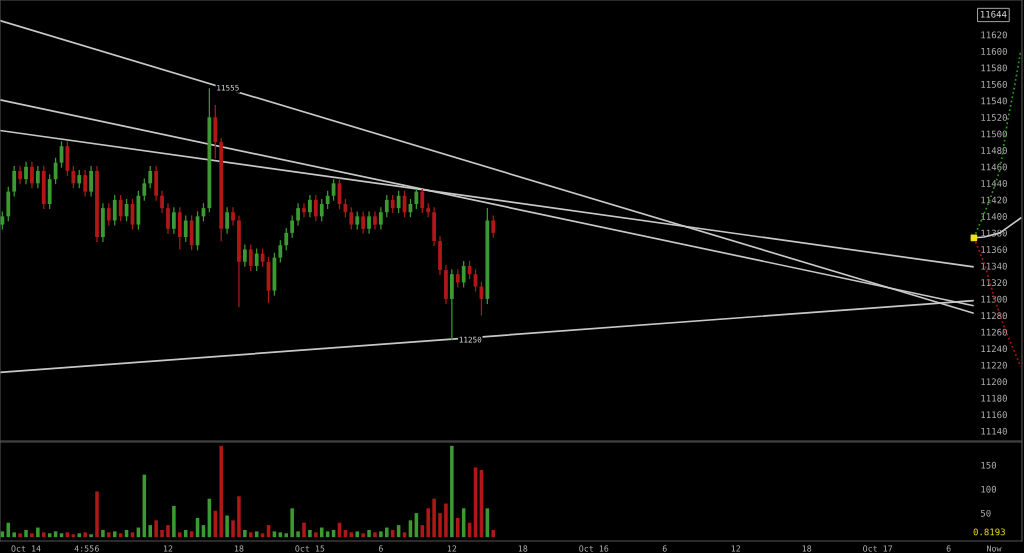  What do you see at coordinates (84, 548) in the screenshot?
I see `x-tick-label: 4:55` at bounding box center [84, 548].